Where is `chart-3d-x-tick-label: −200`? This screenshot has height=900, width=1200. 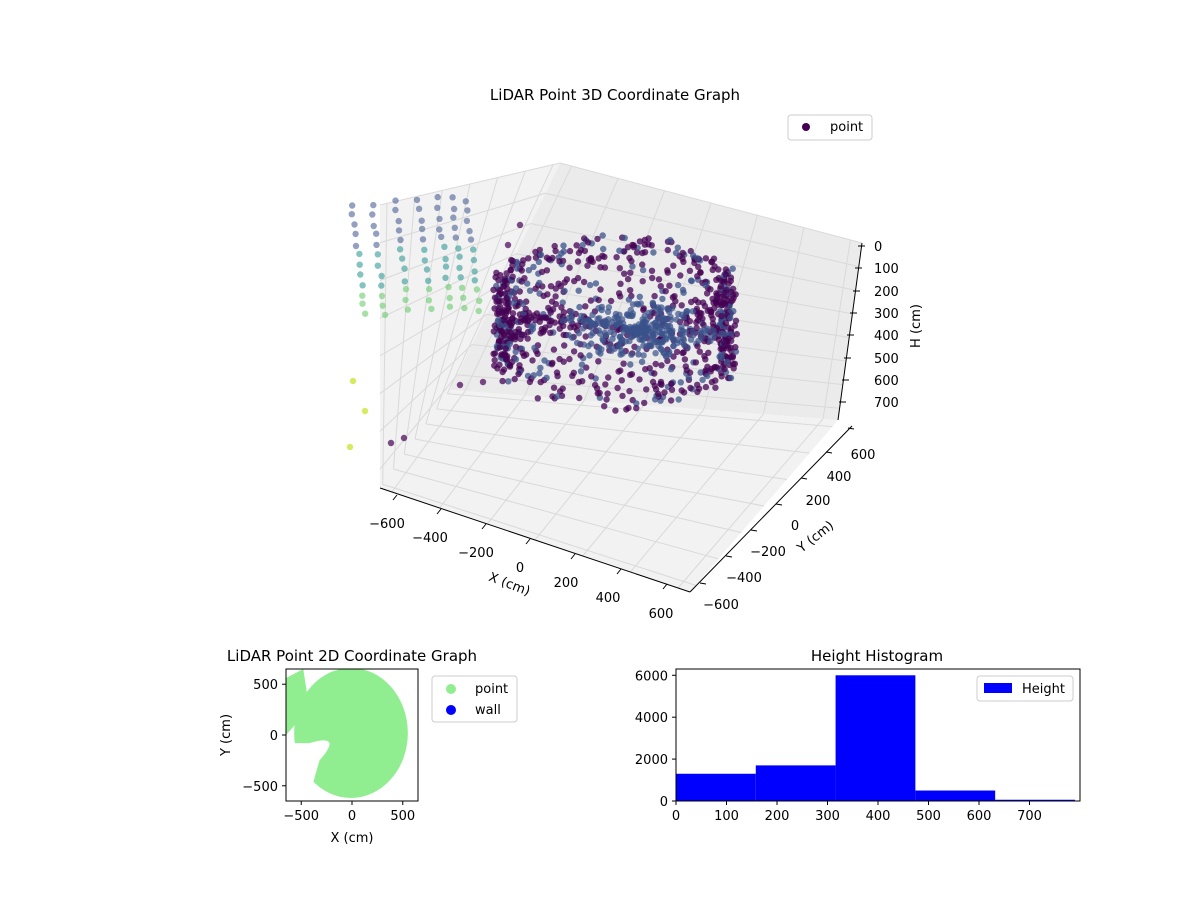 chart-3d-x-tick-label: −200 is located at coordinates (476, 553).